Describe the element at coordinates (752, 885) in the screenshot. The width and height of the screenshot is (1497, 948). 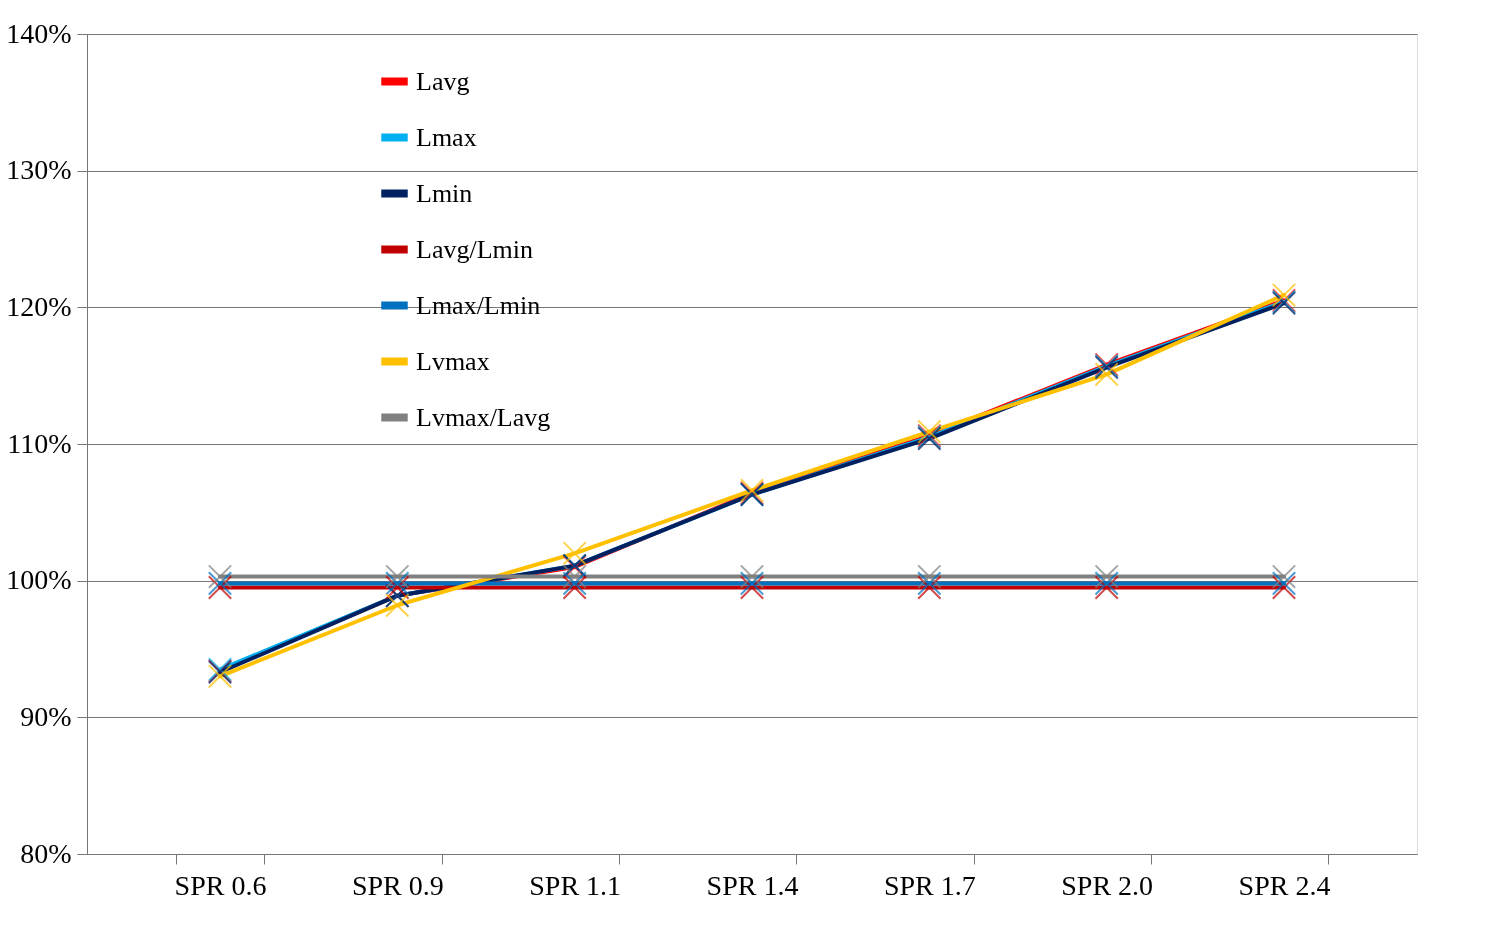
I see `x-tick-label: SPR 1.4` at that location.